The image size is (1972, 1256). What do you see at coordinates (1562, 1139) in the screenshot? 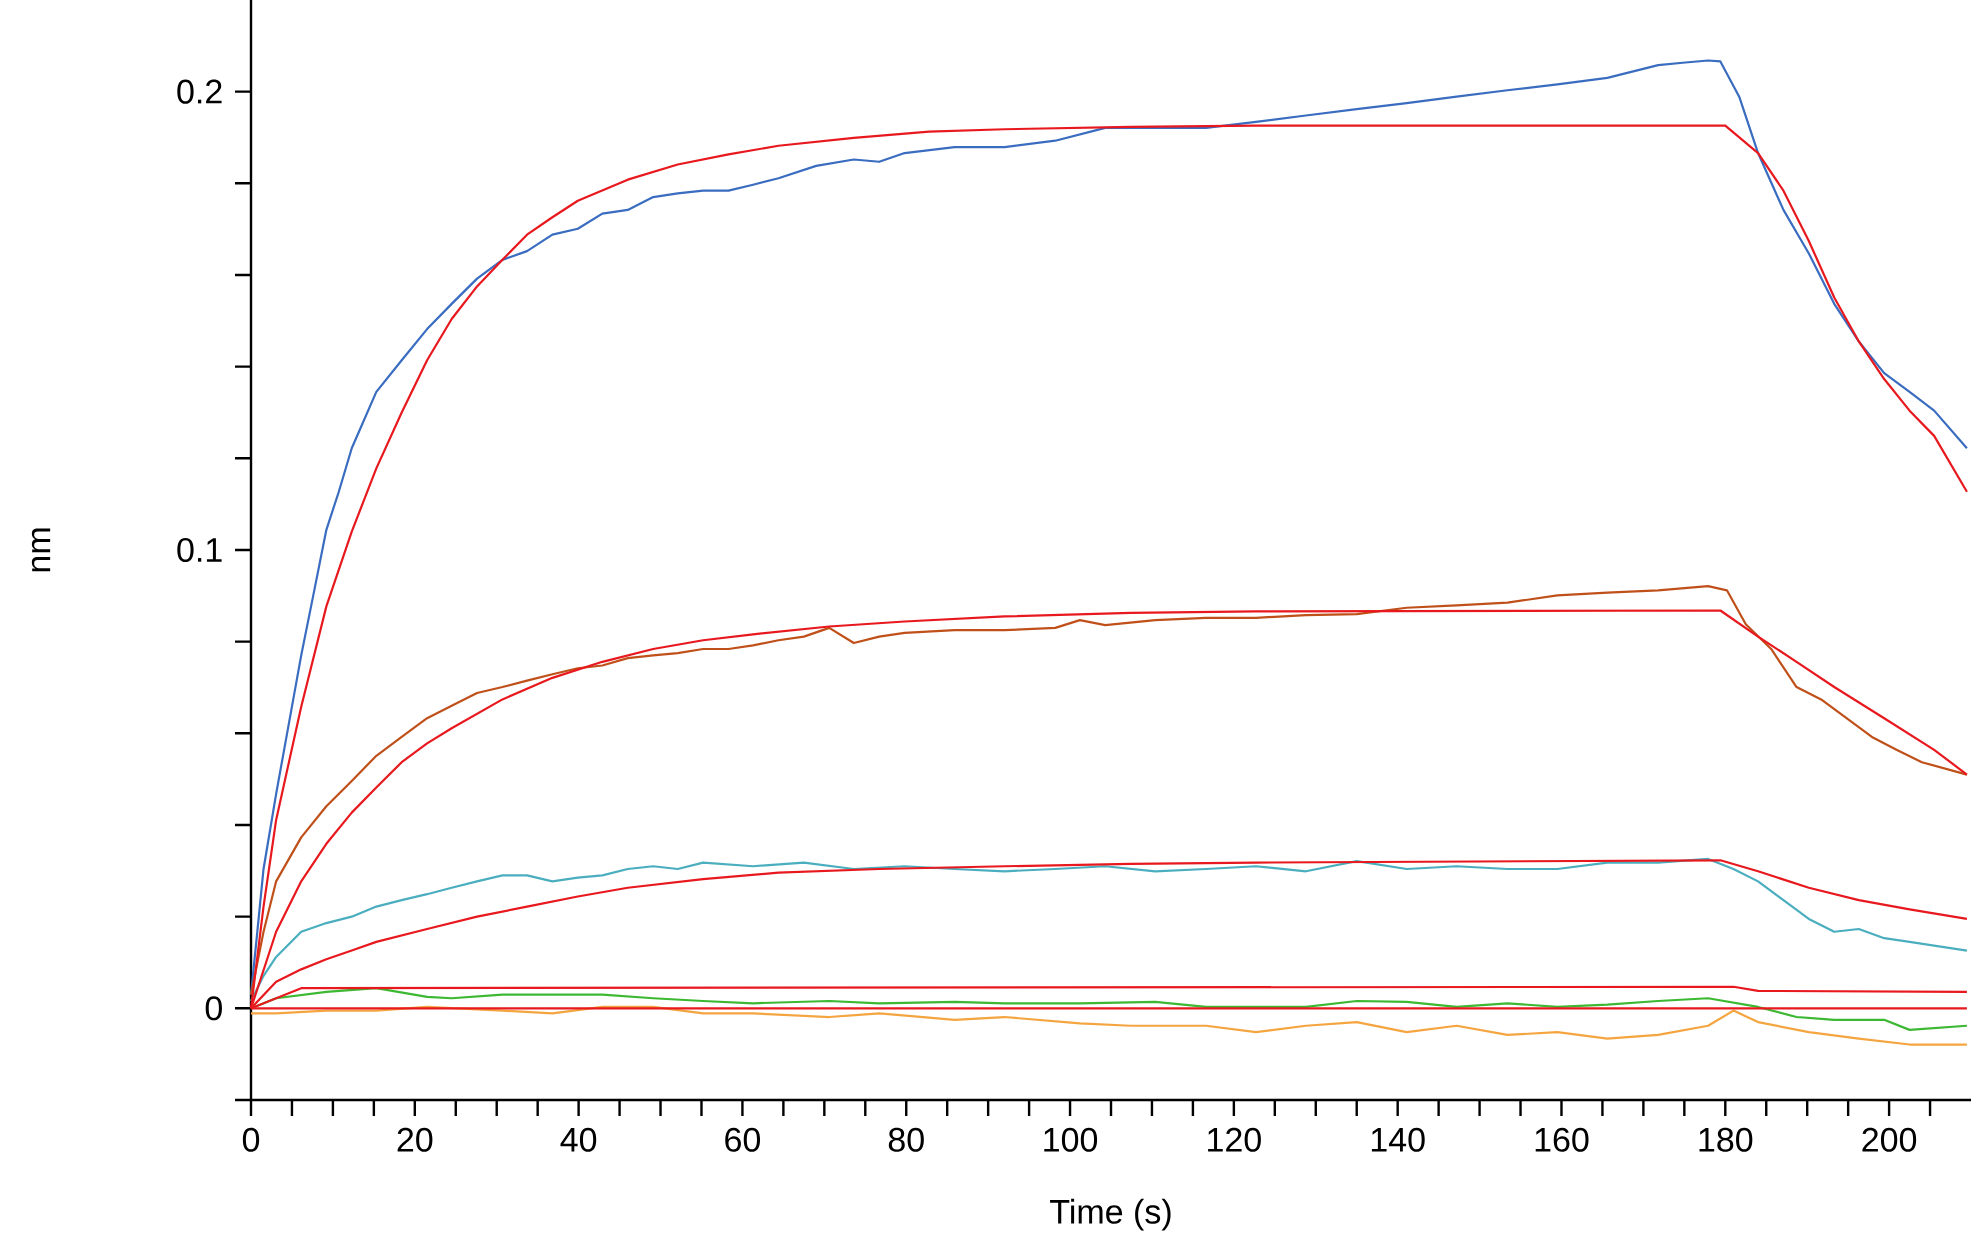
I see `x-tick-label: 160` at bounding box center [1562, 1139].